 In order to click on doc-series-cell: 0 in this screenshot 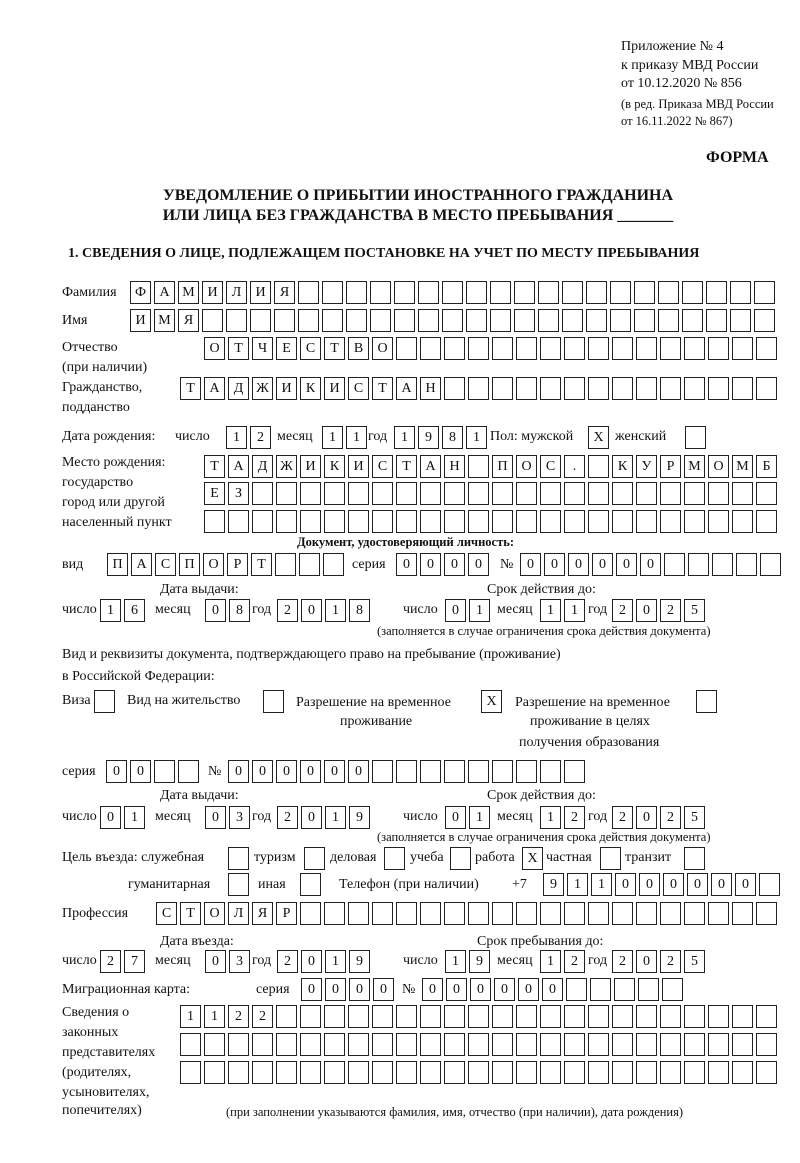, I will do `click(454, 564)`.